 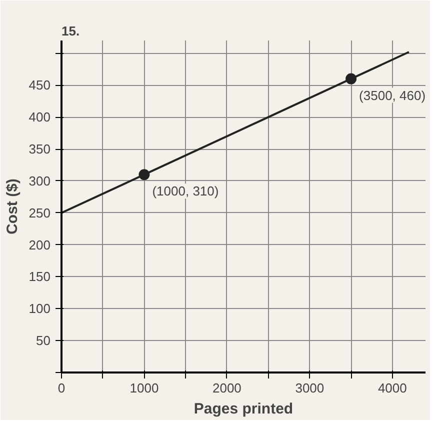 What do you see at coordinates (39, 85) in the screenshot?
I see `y-tick-label: 450` at bounding box center [39, 85].